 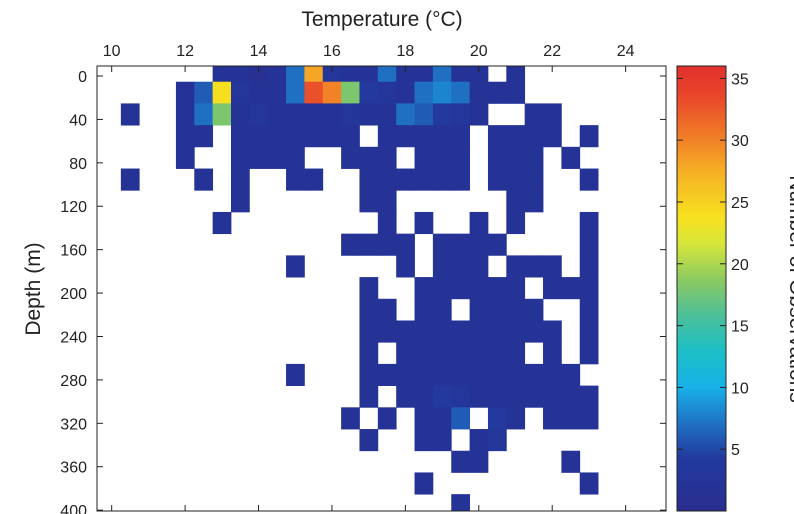 I want to click on colorbar-tick-label: 25, so click(x=740, y=203).